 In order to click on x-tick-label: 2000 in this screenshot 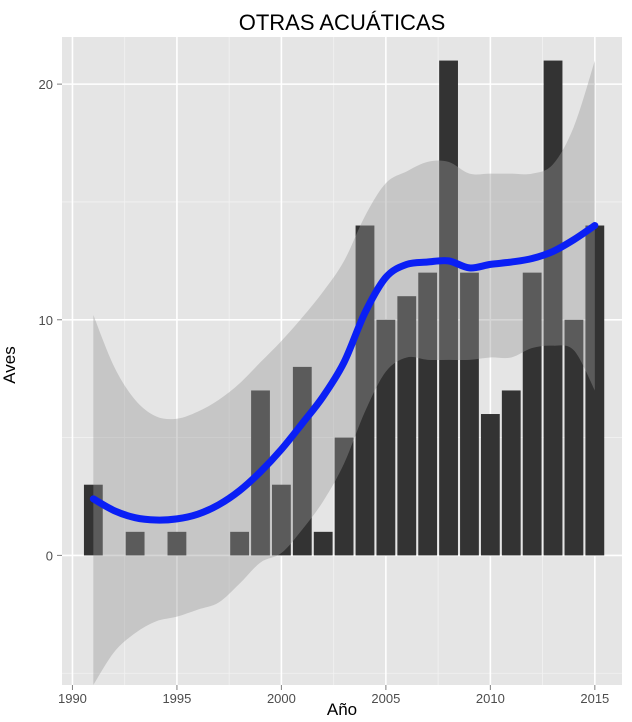, I will do `click(281, 698)`.